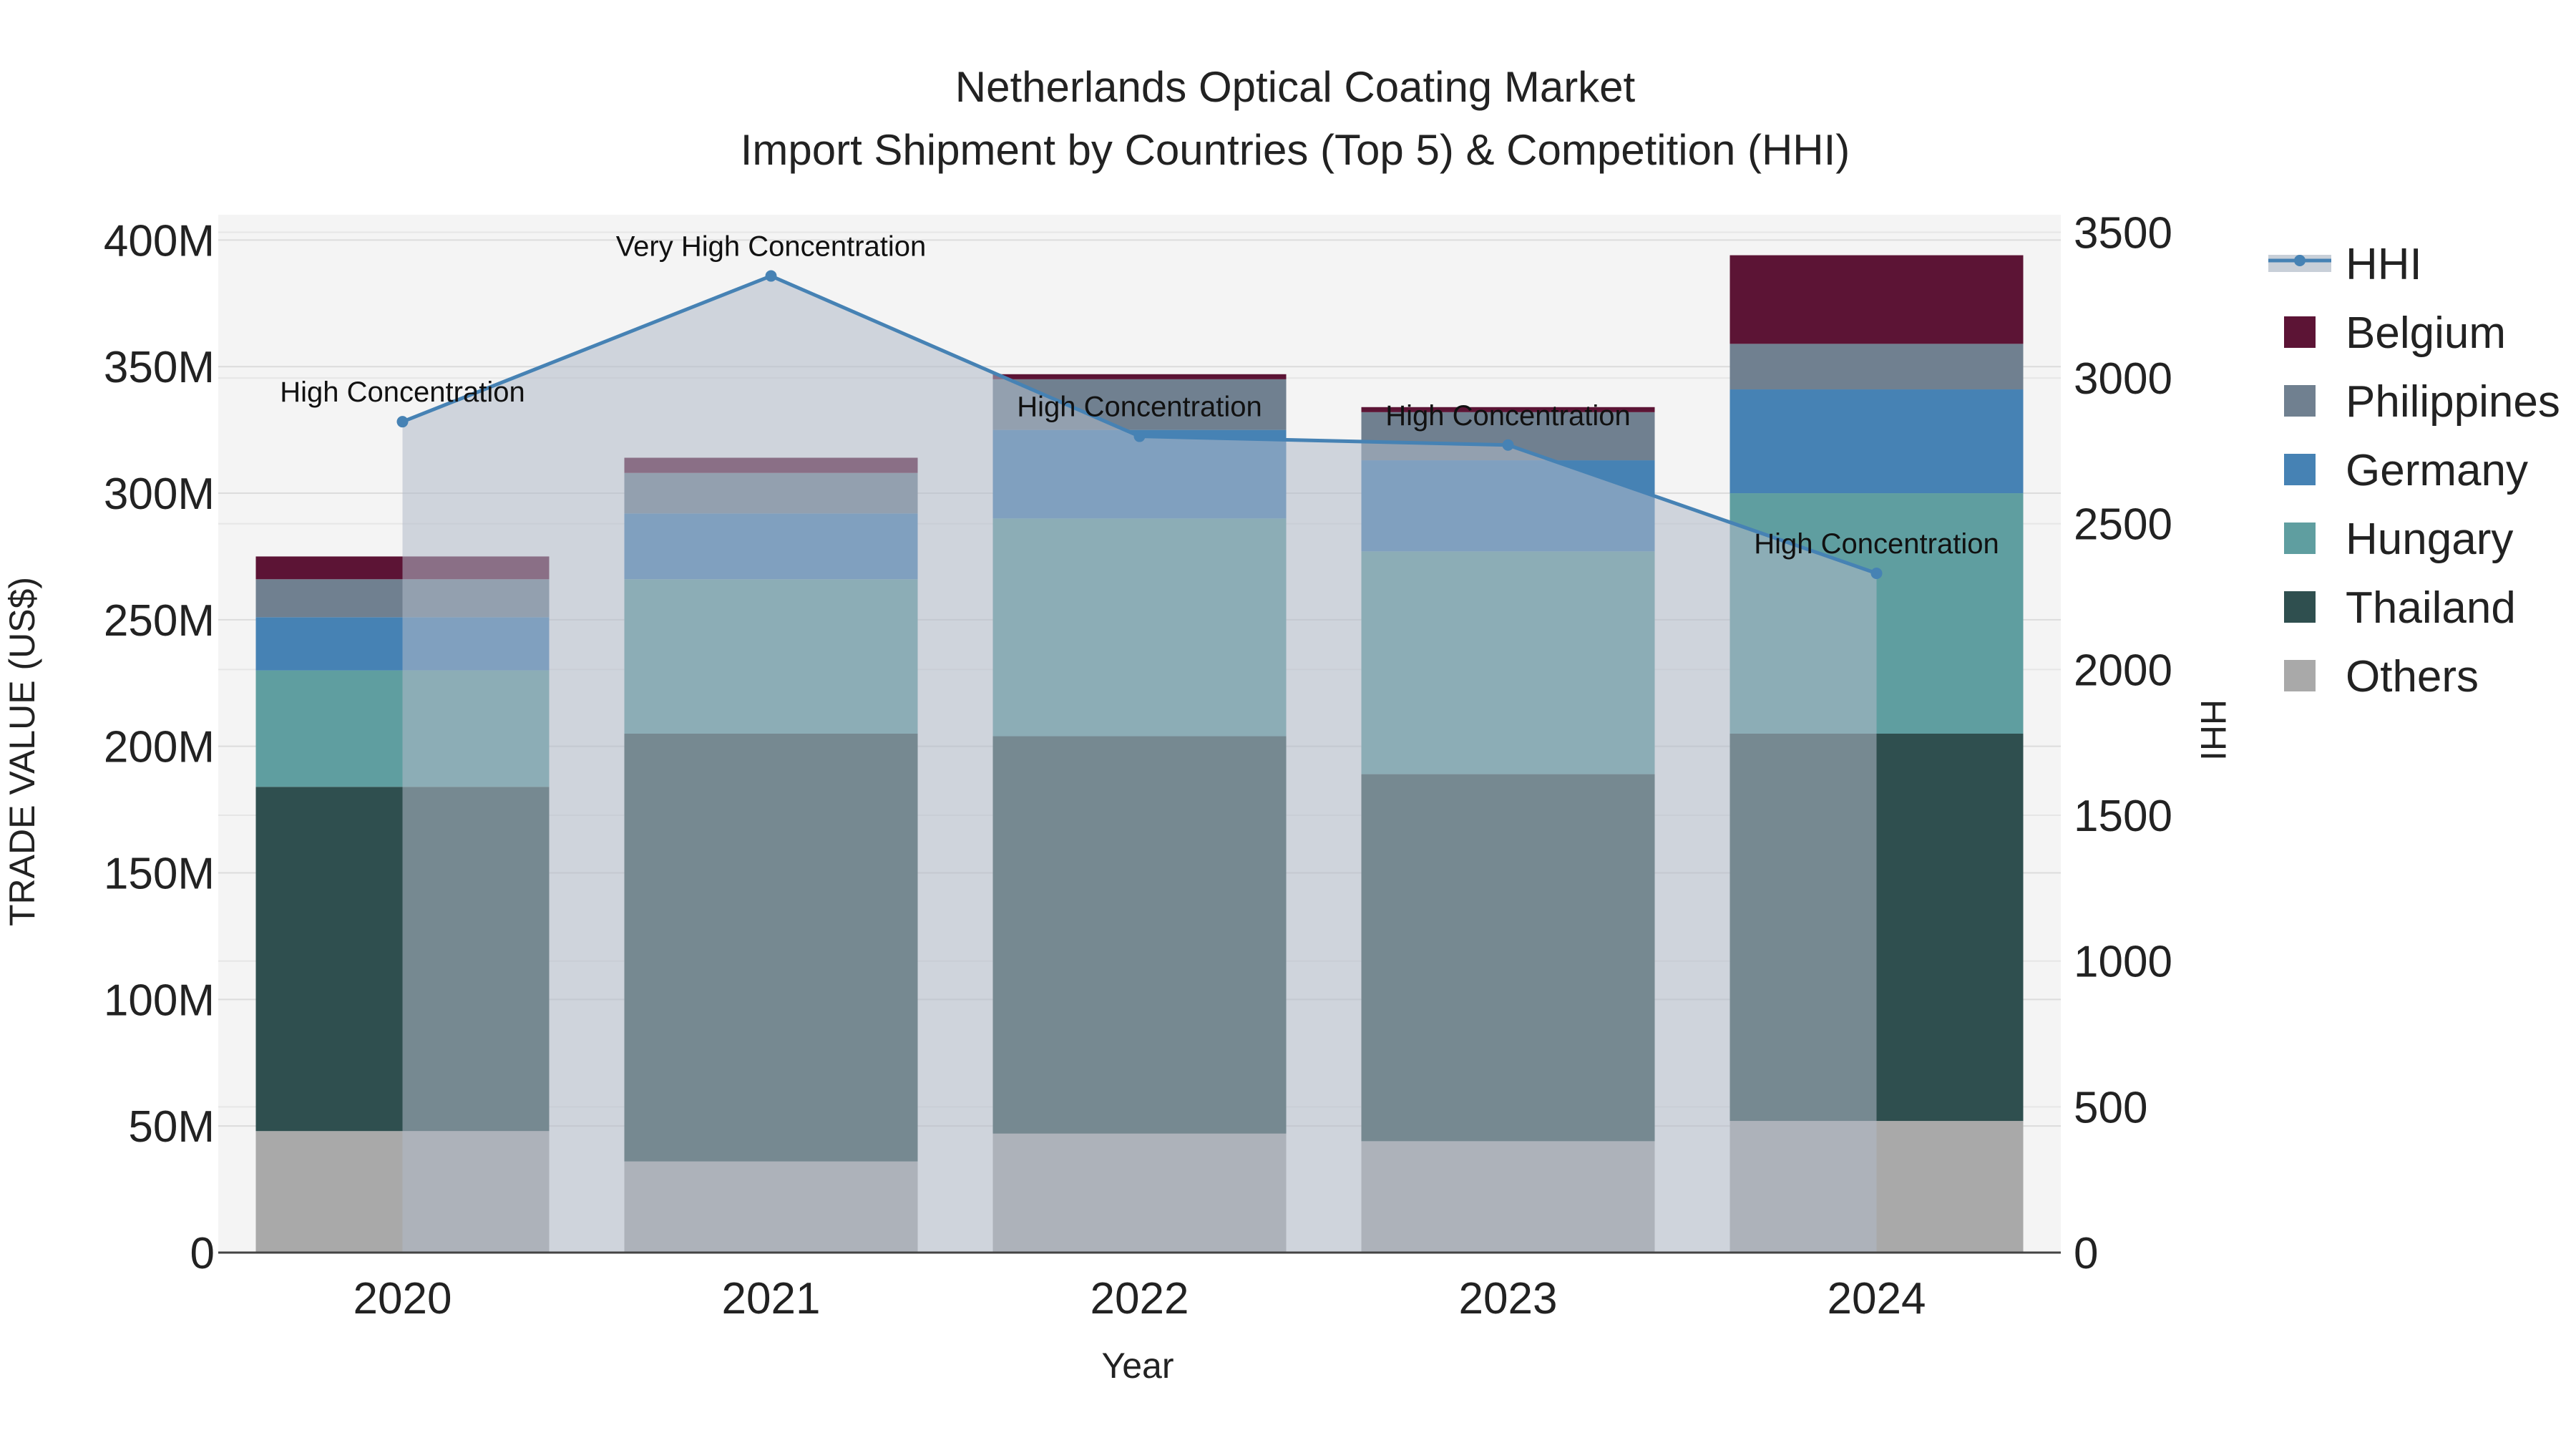  I want to click on bar-belgium-2022, so click(1139, 376).